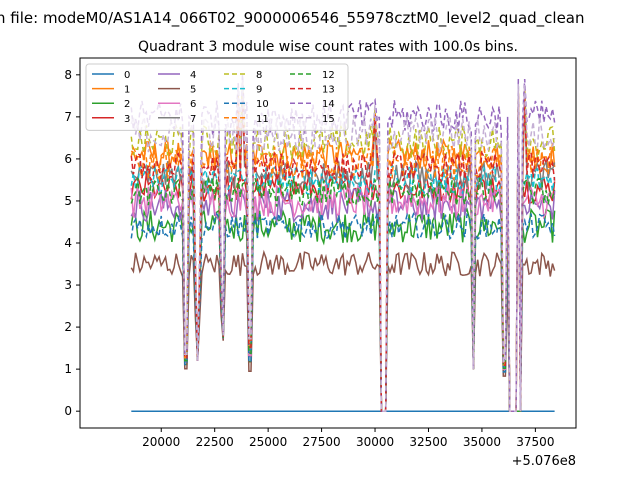  Describe the element at coordinates (262, 104) in the screenshot. I see `legend-label-10: 10` at that location.